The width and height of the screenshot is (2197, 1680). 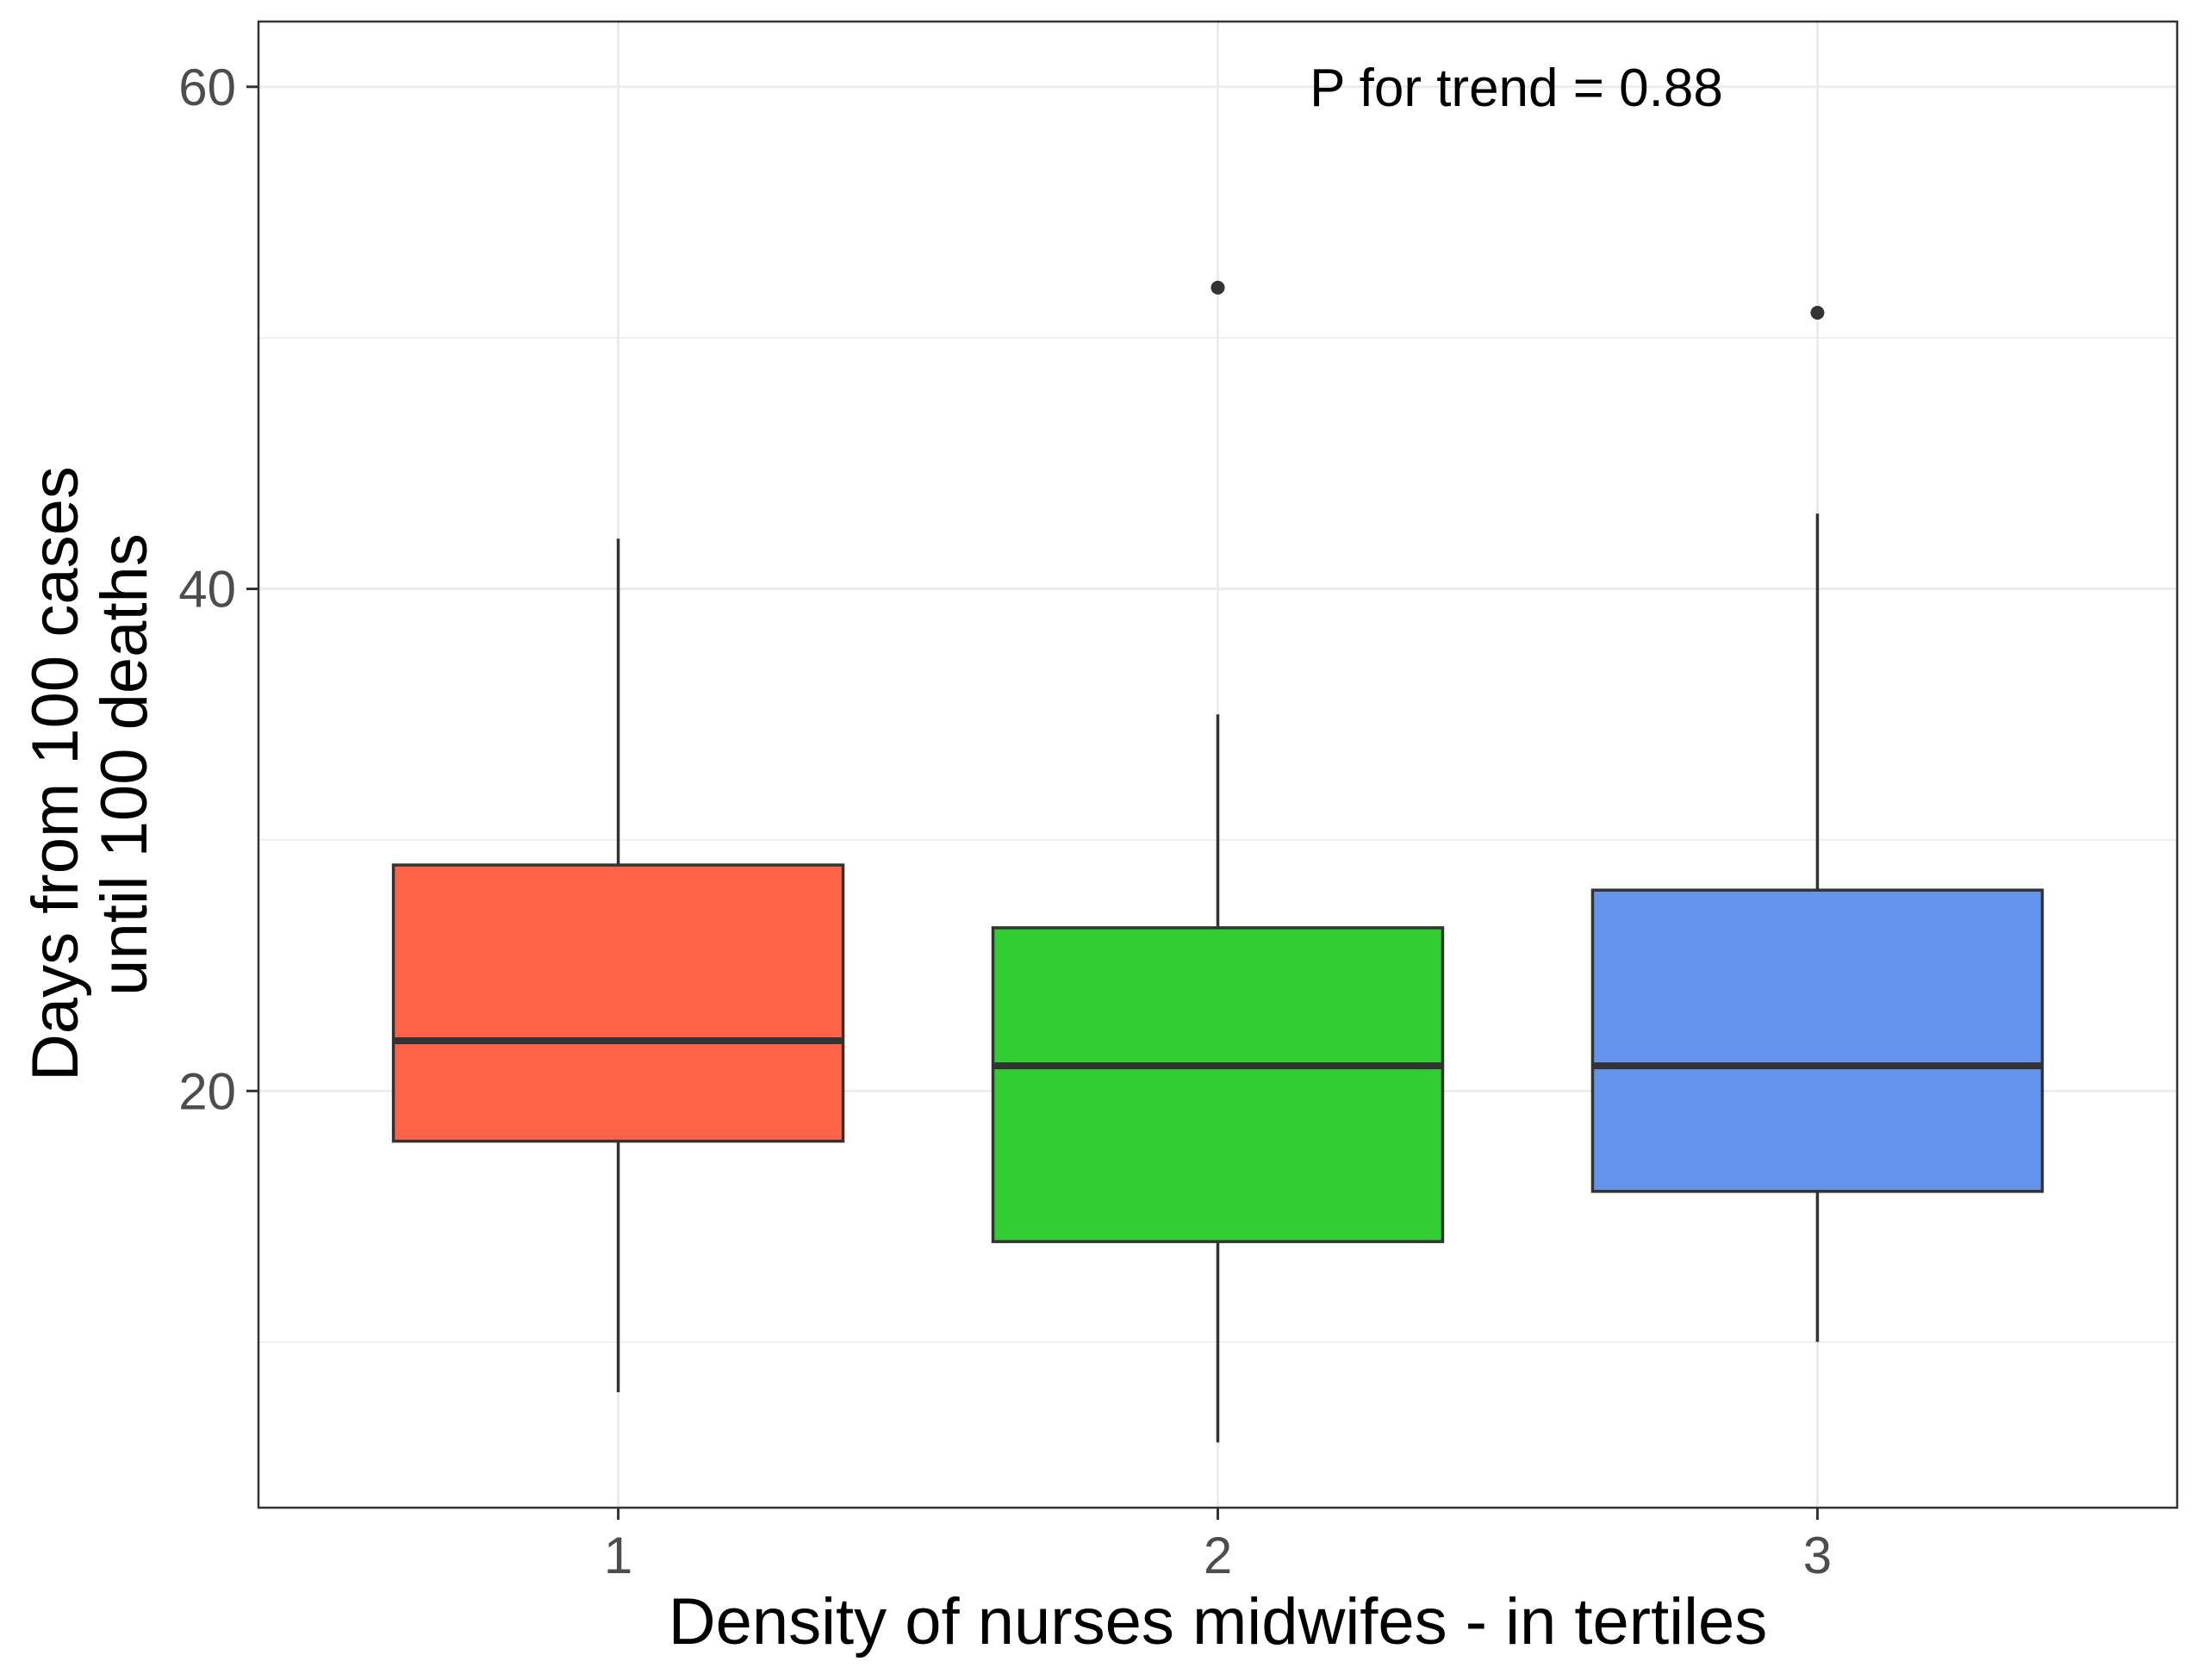 I want to click on y-axis-title-line-1: Days from 100 cases, so click(x=55, y=774).